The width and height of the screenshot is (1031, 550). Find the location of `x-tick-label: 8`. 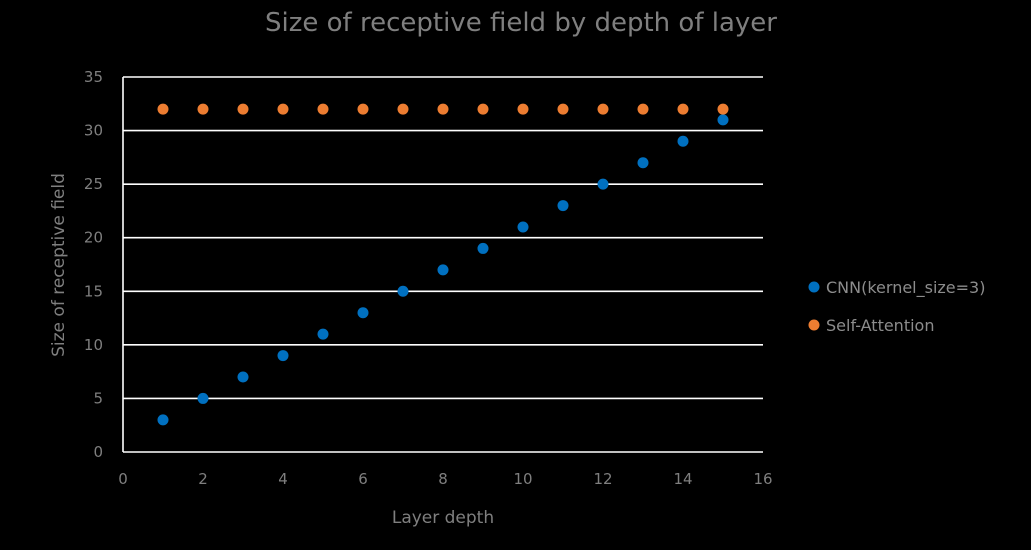

x-tick-label: 8 is located at coordinates (443, 479).